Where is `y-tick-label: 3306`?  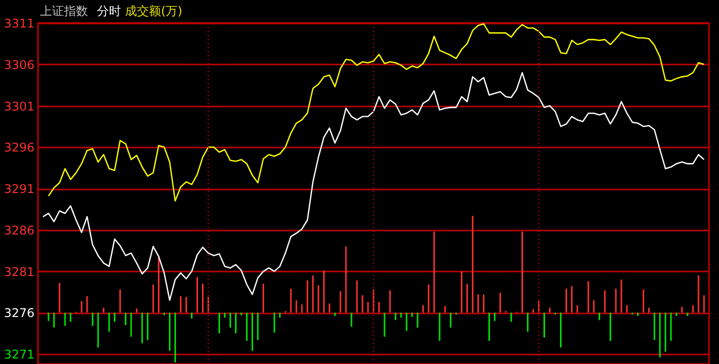
y-tick-label: 3306 is located at coordinates (19, 65).